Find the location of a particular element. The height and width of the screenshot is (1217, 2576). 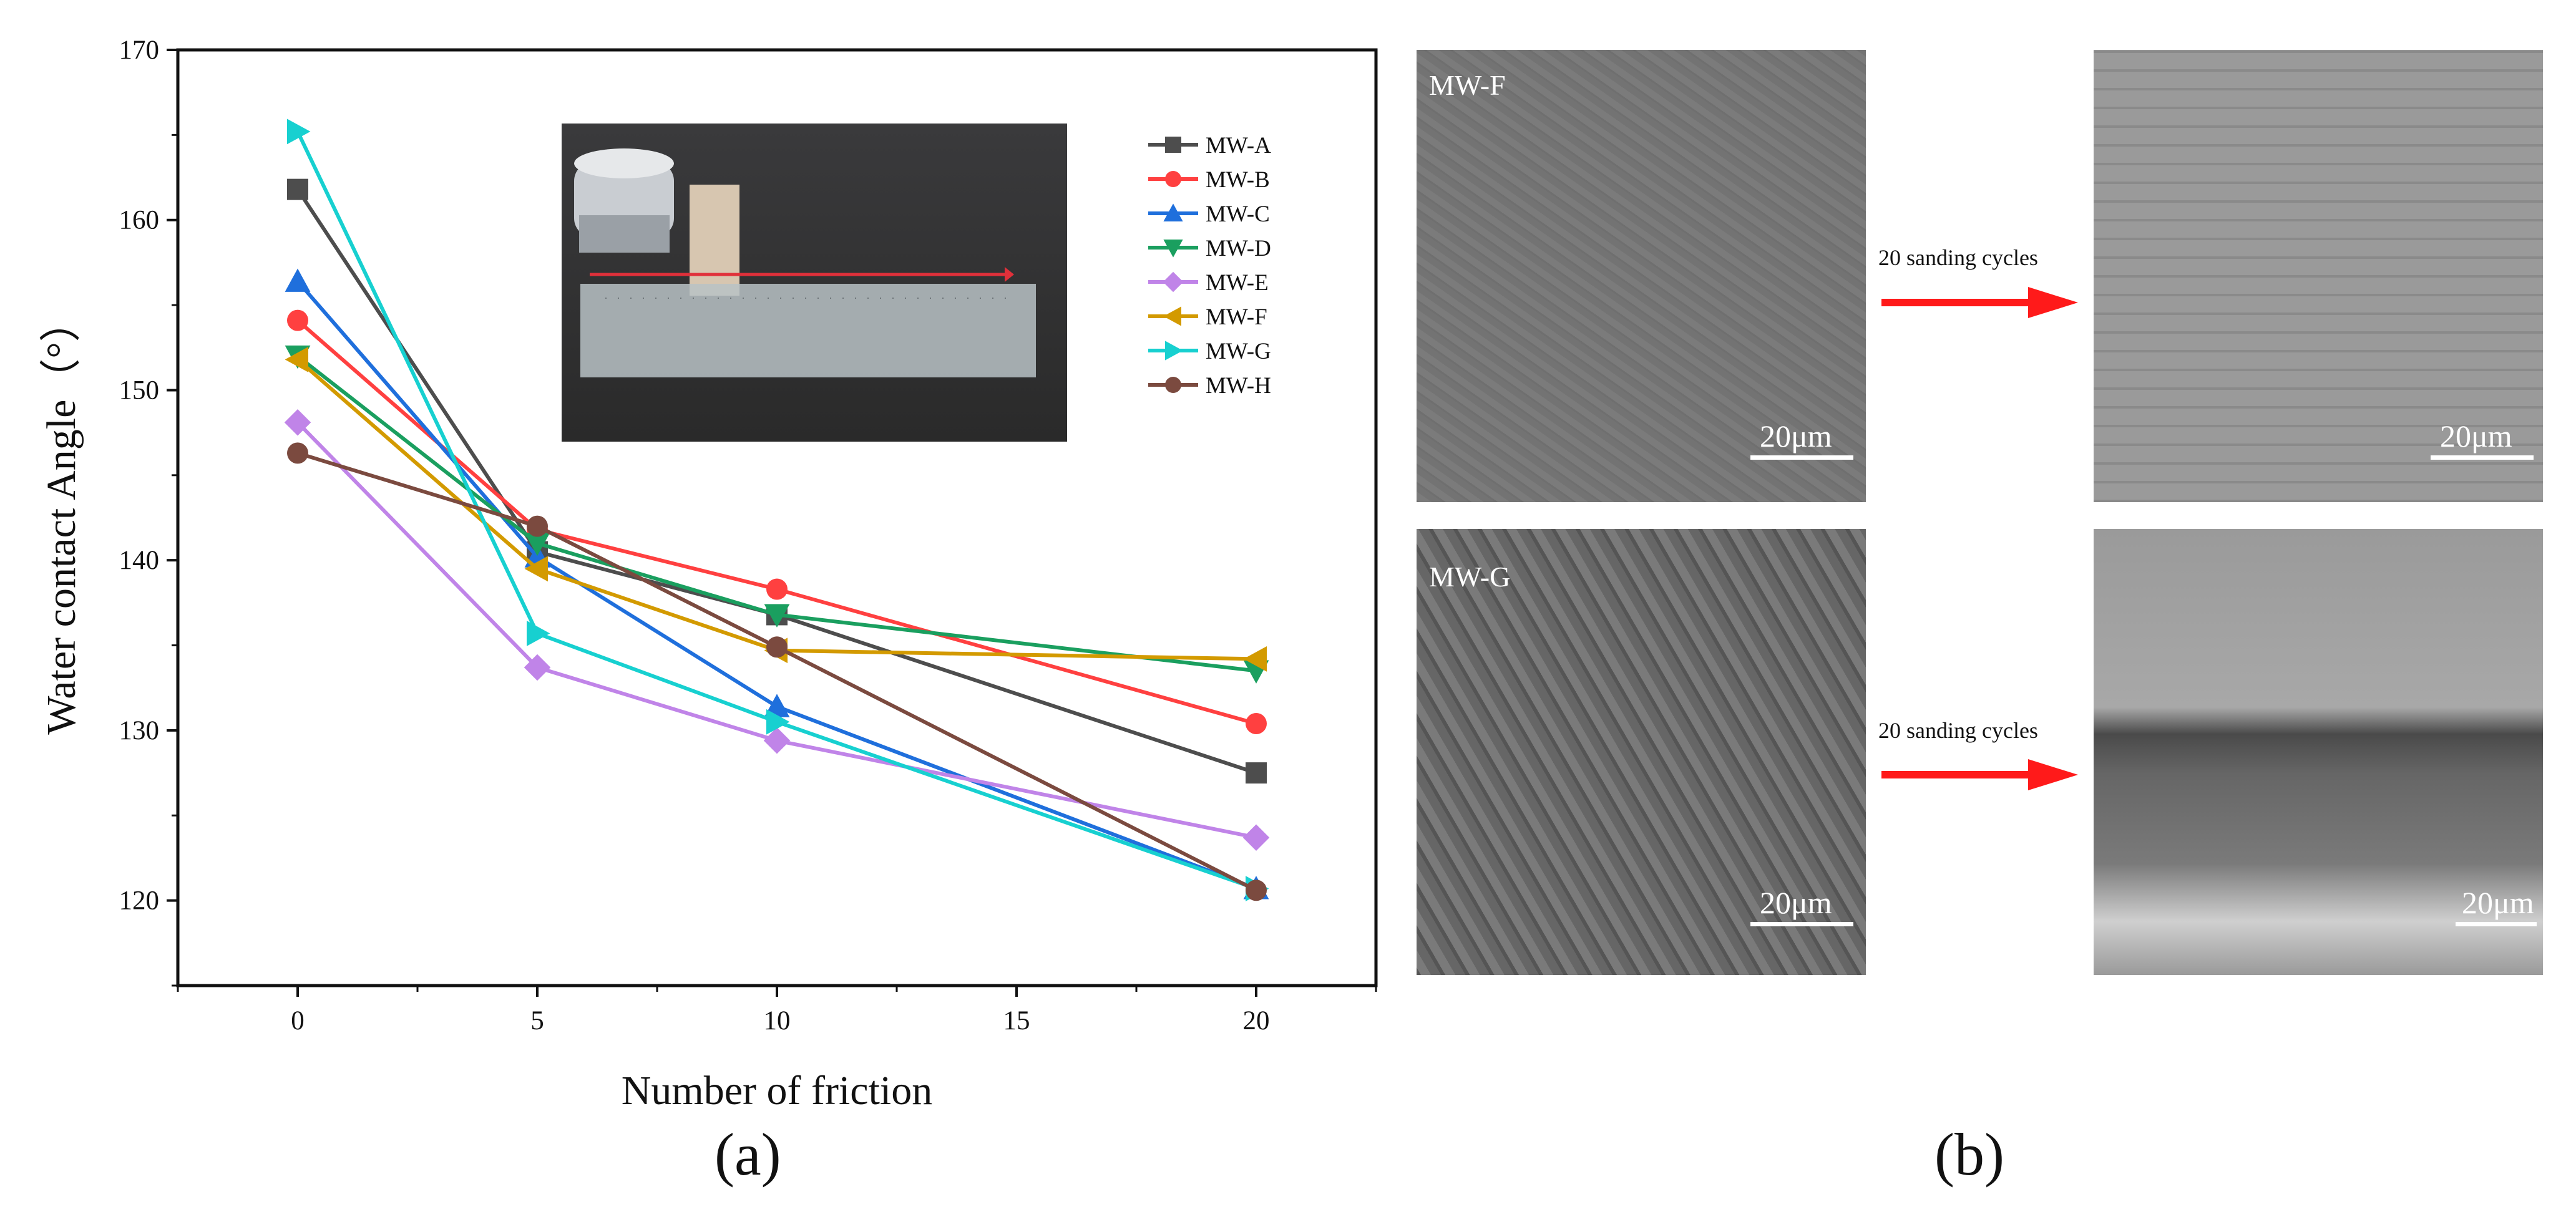

y-tick-label: 130 is located at coordinates (139, 730).